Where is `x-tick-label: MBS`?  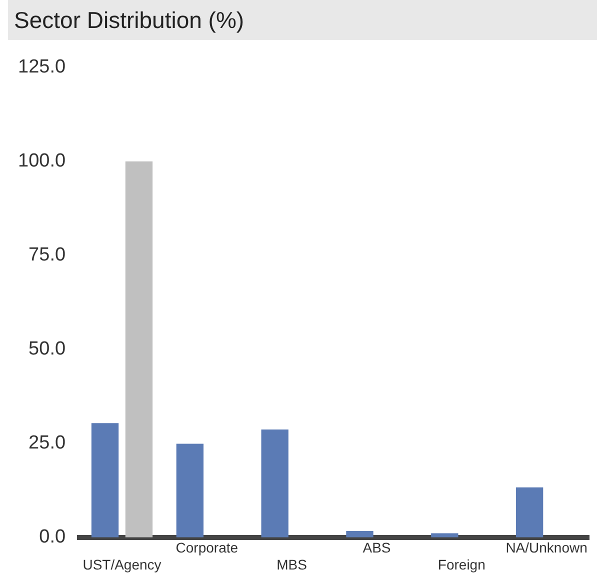 x-tick-label: MBS is located at coordinates (291, 564).